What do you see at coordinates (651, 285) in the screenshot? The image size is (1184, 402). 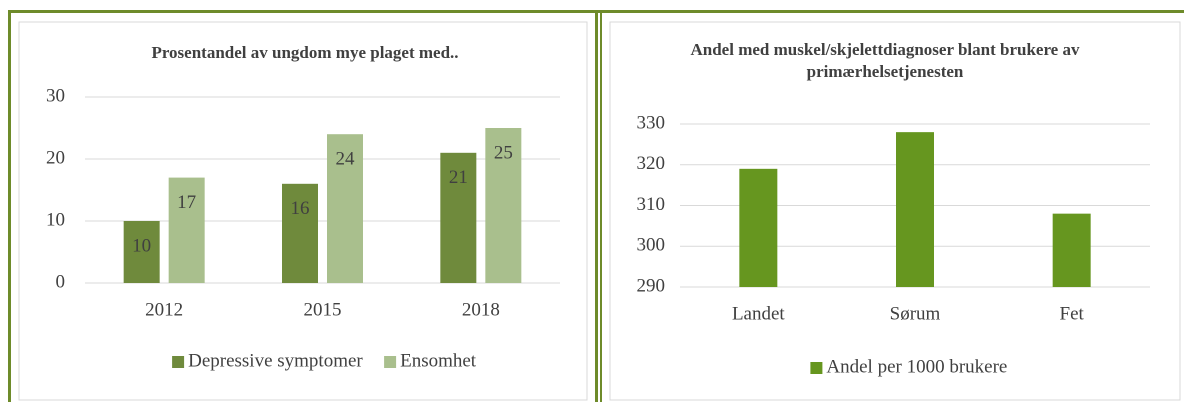 I see `y-tick-label: 290` at bounding box center [651, 285].